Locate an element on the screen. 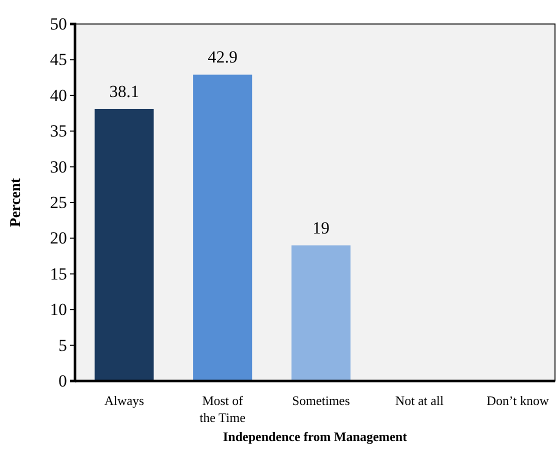 The height and width of the screenshot is (451, 556). y-tick-label: 0 is located at coordinates (62, 380).